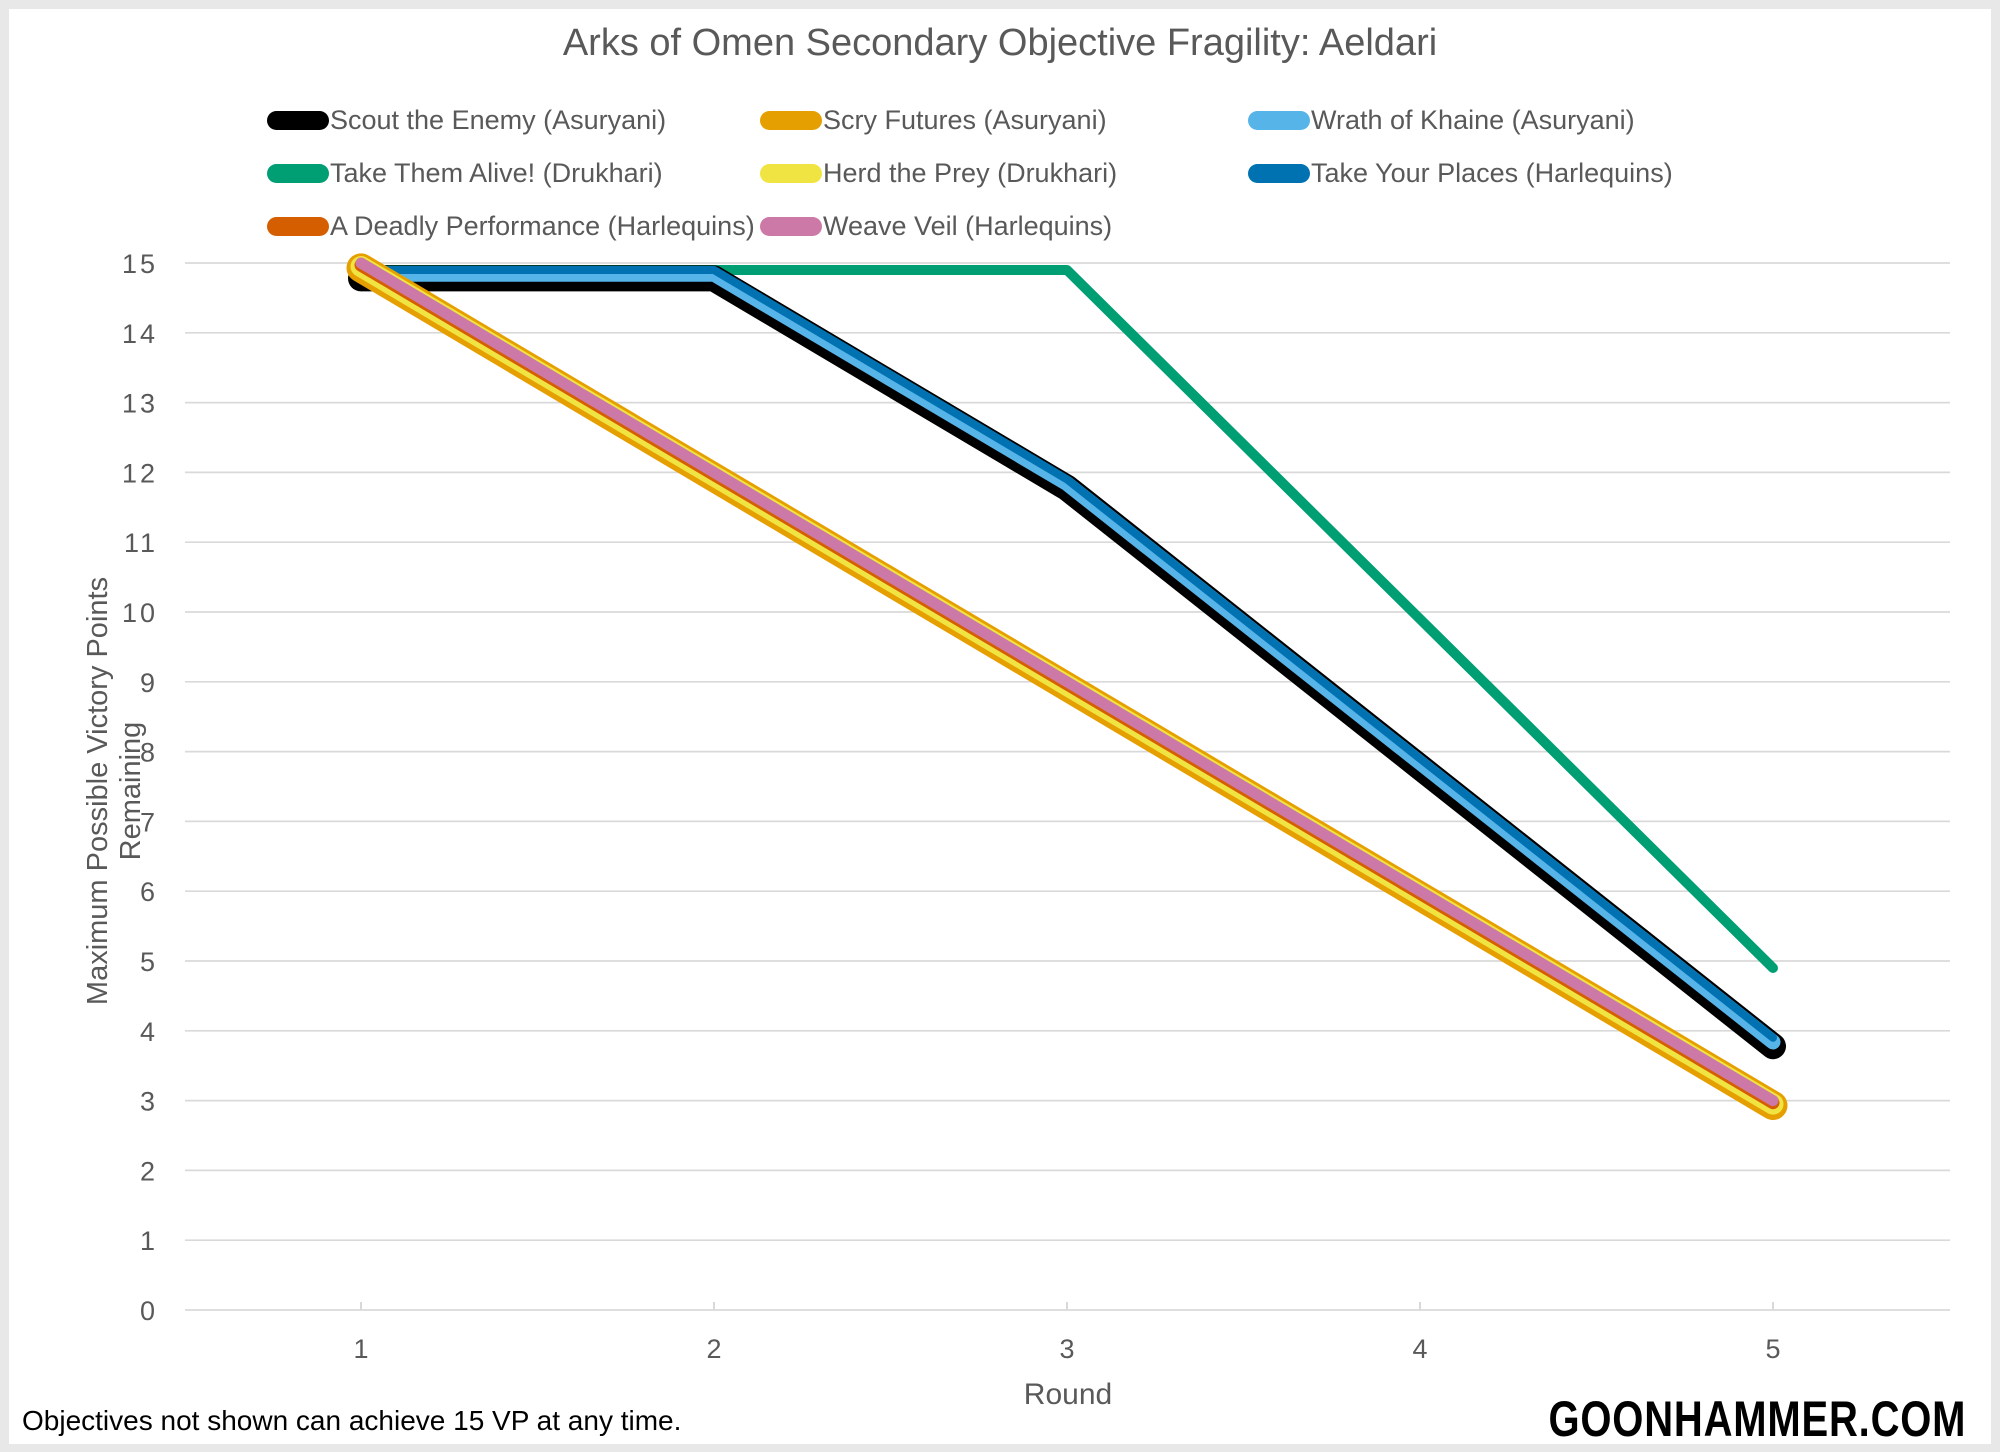  Describe the element at coordinates (298, 226) in the screenshot. I see `legend-swatch-a-deadly-performance` at that location.